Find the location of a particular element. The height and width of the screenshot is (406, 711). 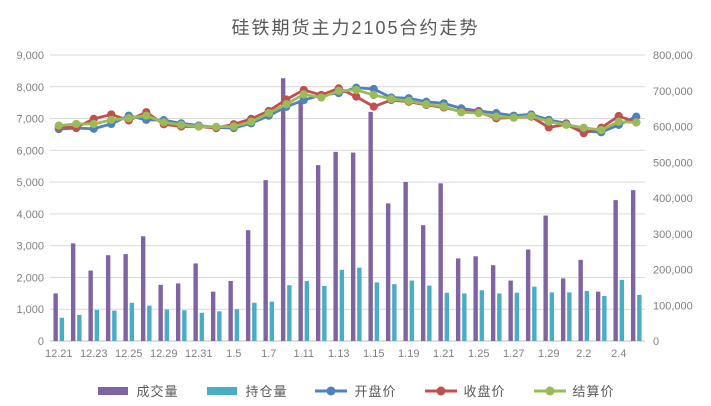

x-axis-tick-label: 1.25 is located at coordinates (478, 354).